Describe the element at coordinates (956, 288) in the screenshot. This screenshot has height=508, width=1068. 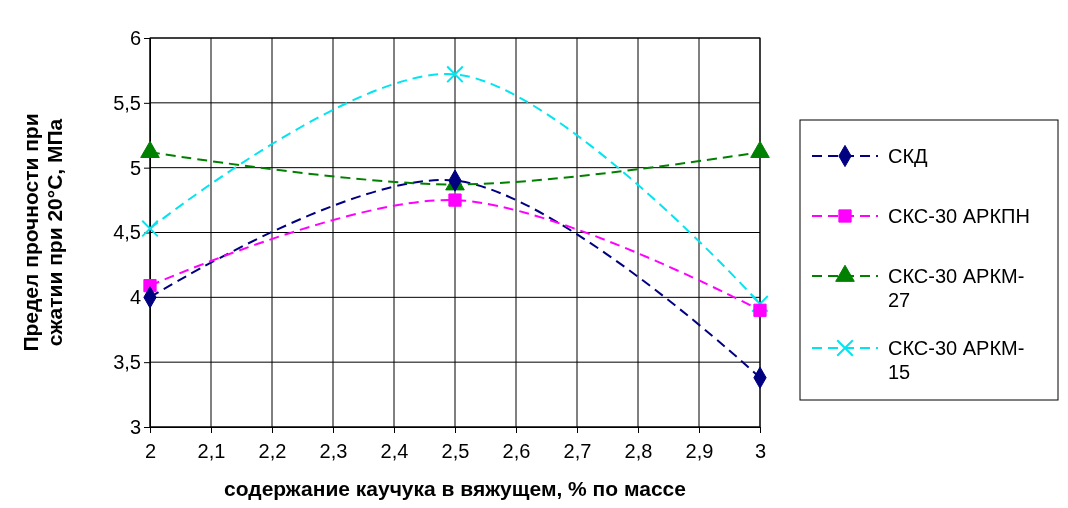
I see `legend-label: СКС-30 АРКМ-27` at that location.